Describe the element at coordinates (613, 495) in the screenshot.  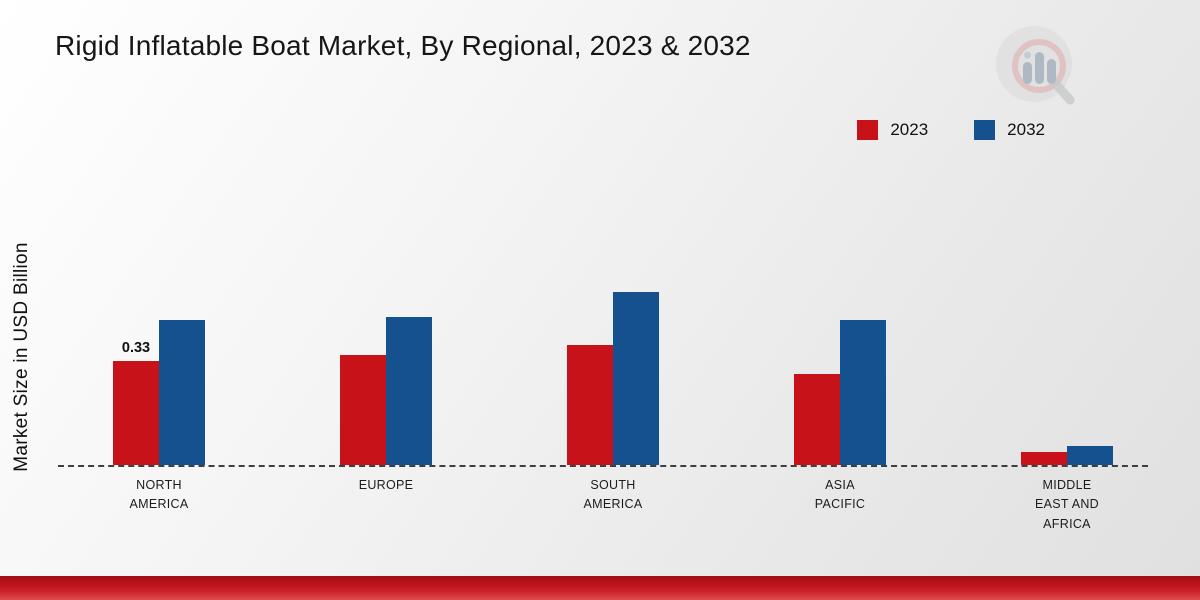
I see `category-label-south-america: South America` at that location.